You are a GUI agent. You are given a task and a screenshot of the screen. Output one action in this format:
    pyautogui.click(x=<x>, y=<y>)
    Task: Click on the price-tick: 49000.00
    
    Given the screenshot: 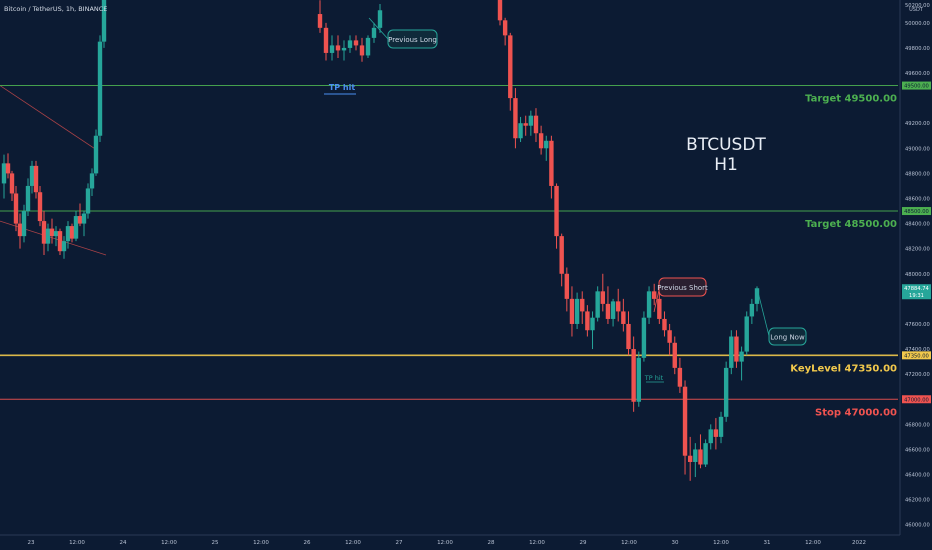 What is the action you would take?
    pyautogui.click(x=917, y=149)
    